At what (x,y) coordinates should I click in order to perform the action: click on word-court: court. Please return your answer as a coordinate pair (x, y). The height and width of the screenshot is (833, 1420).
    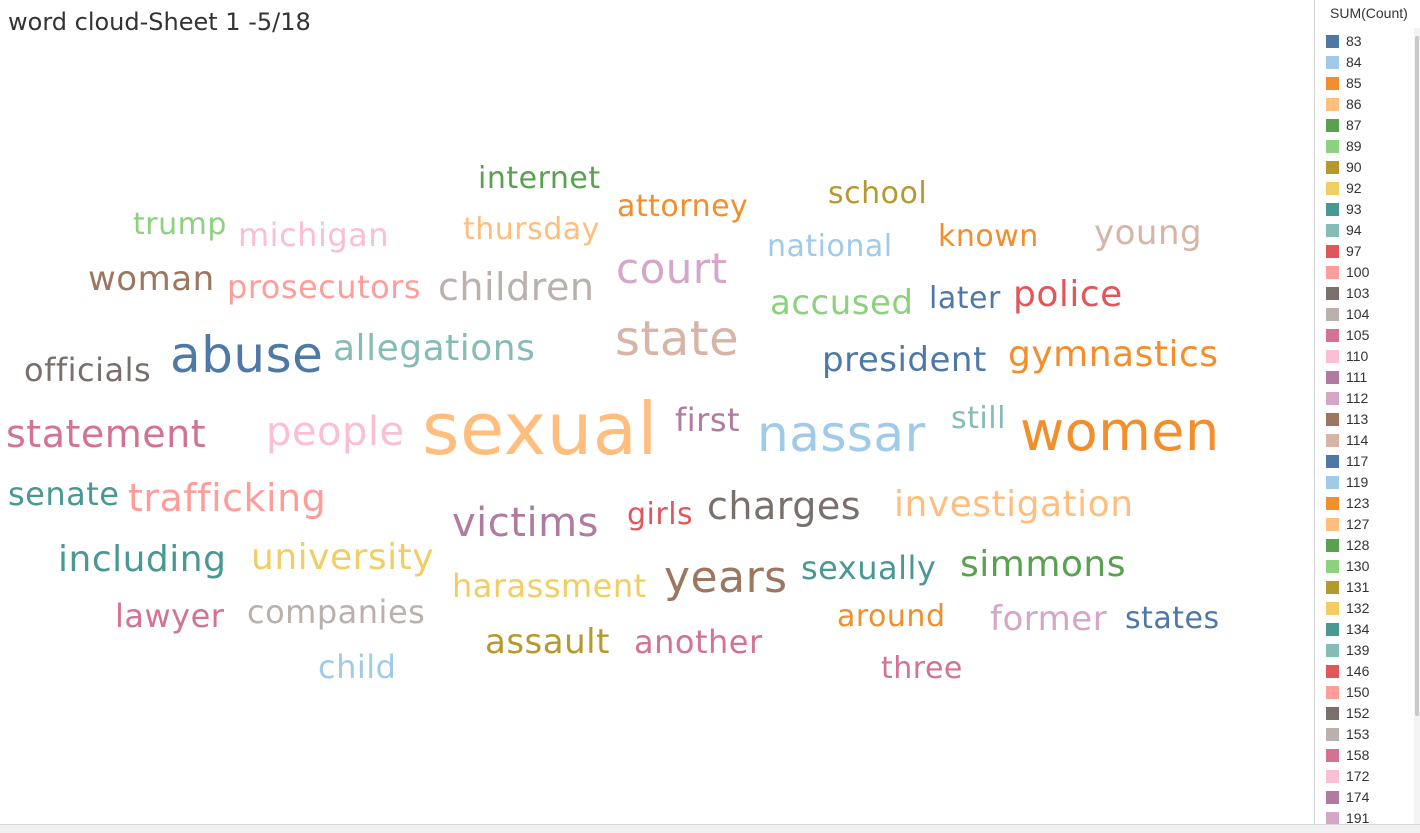
    Looking at the image, I should click on (672, 268).